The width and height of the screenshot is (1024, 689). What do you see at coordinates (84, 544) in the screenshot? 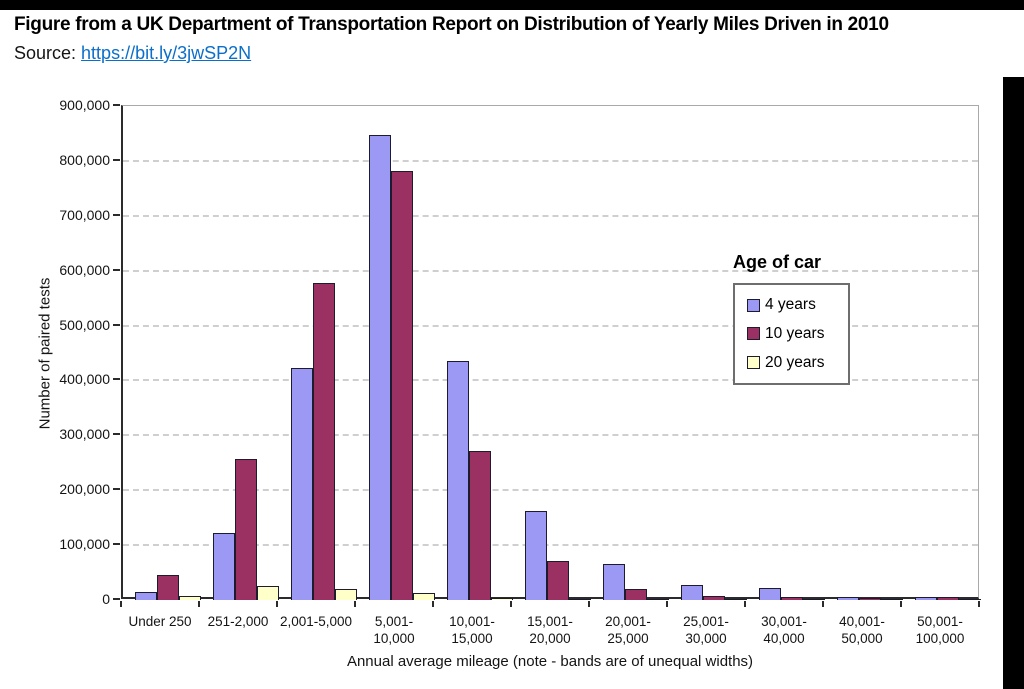
I see `y-tick-label: 100,000` at bounding box center [84, 544].